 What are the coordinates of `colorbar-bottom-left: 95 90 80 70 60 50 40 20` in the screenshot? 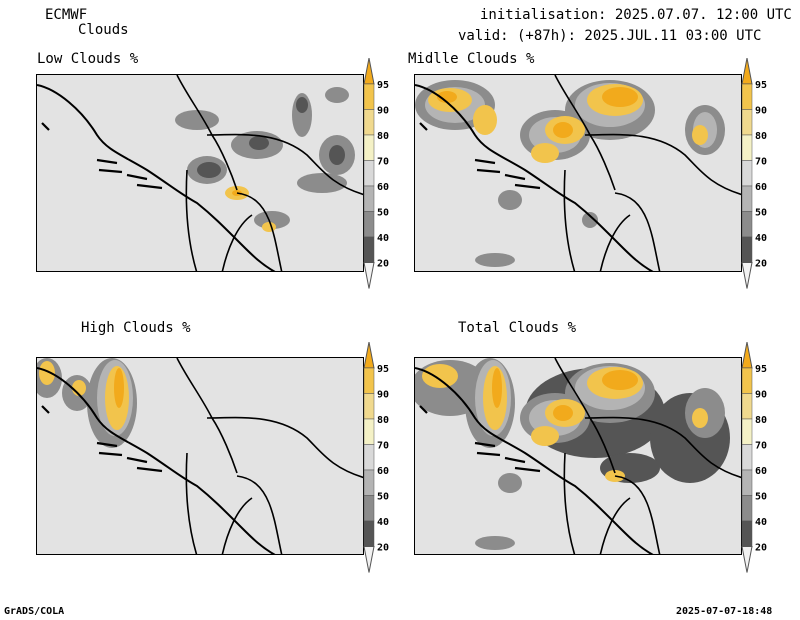 It's located at (387, 458).